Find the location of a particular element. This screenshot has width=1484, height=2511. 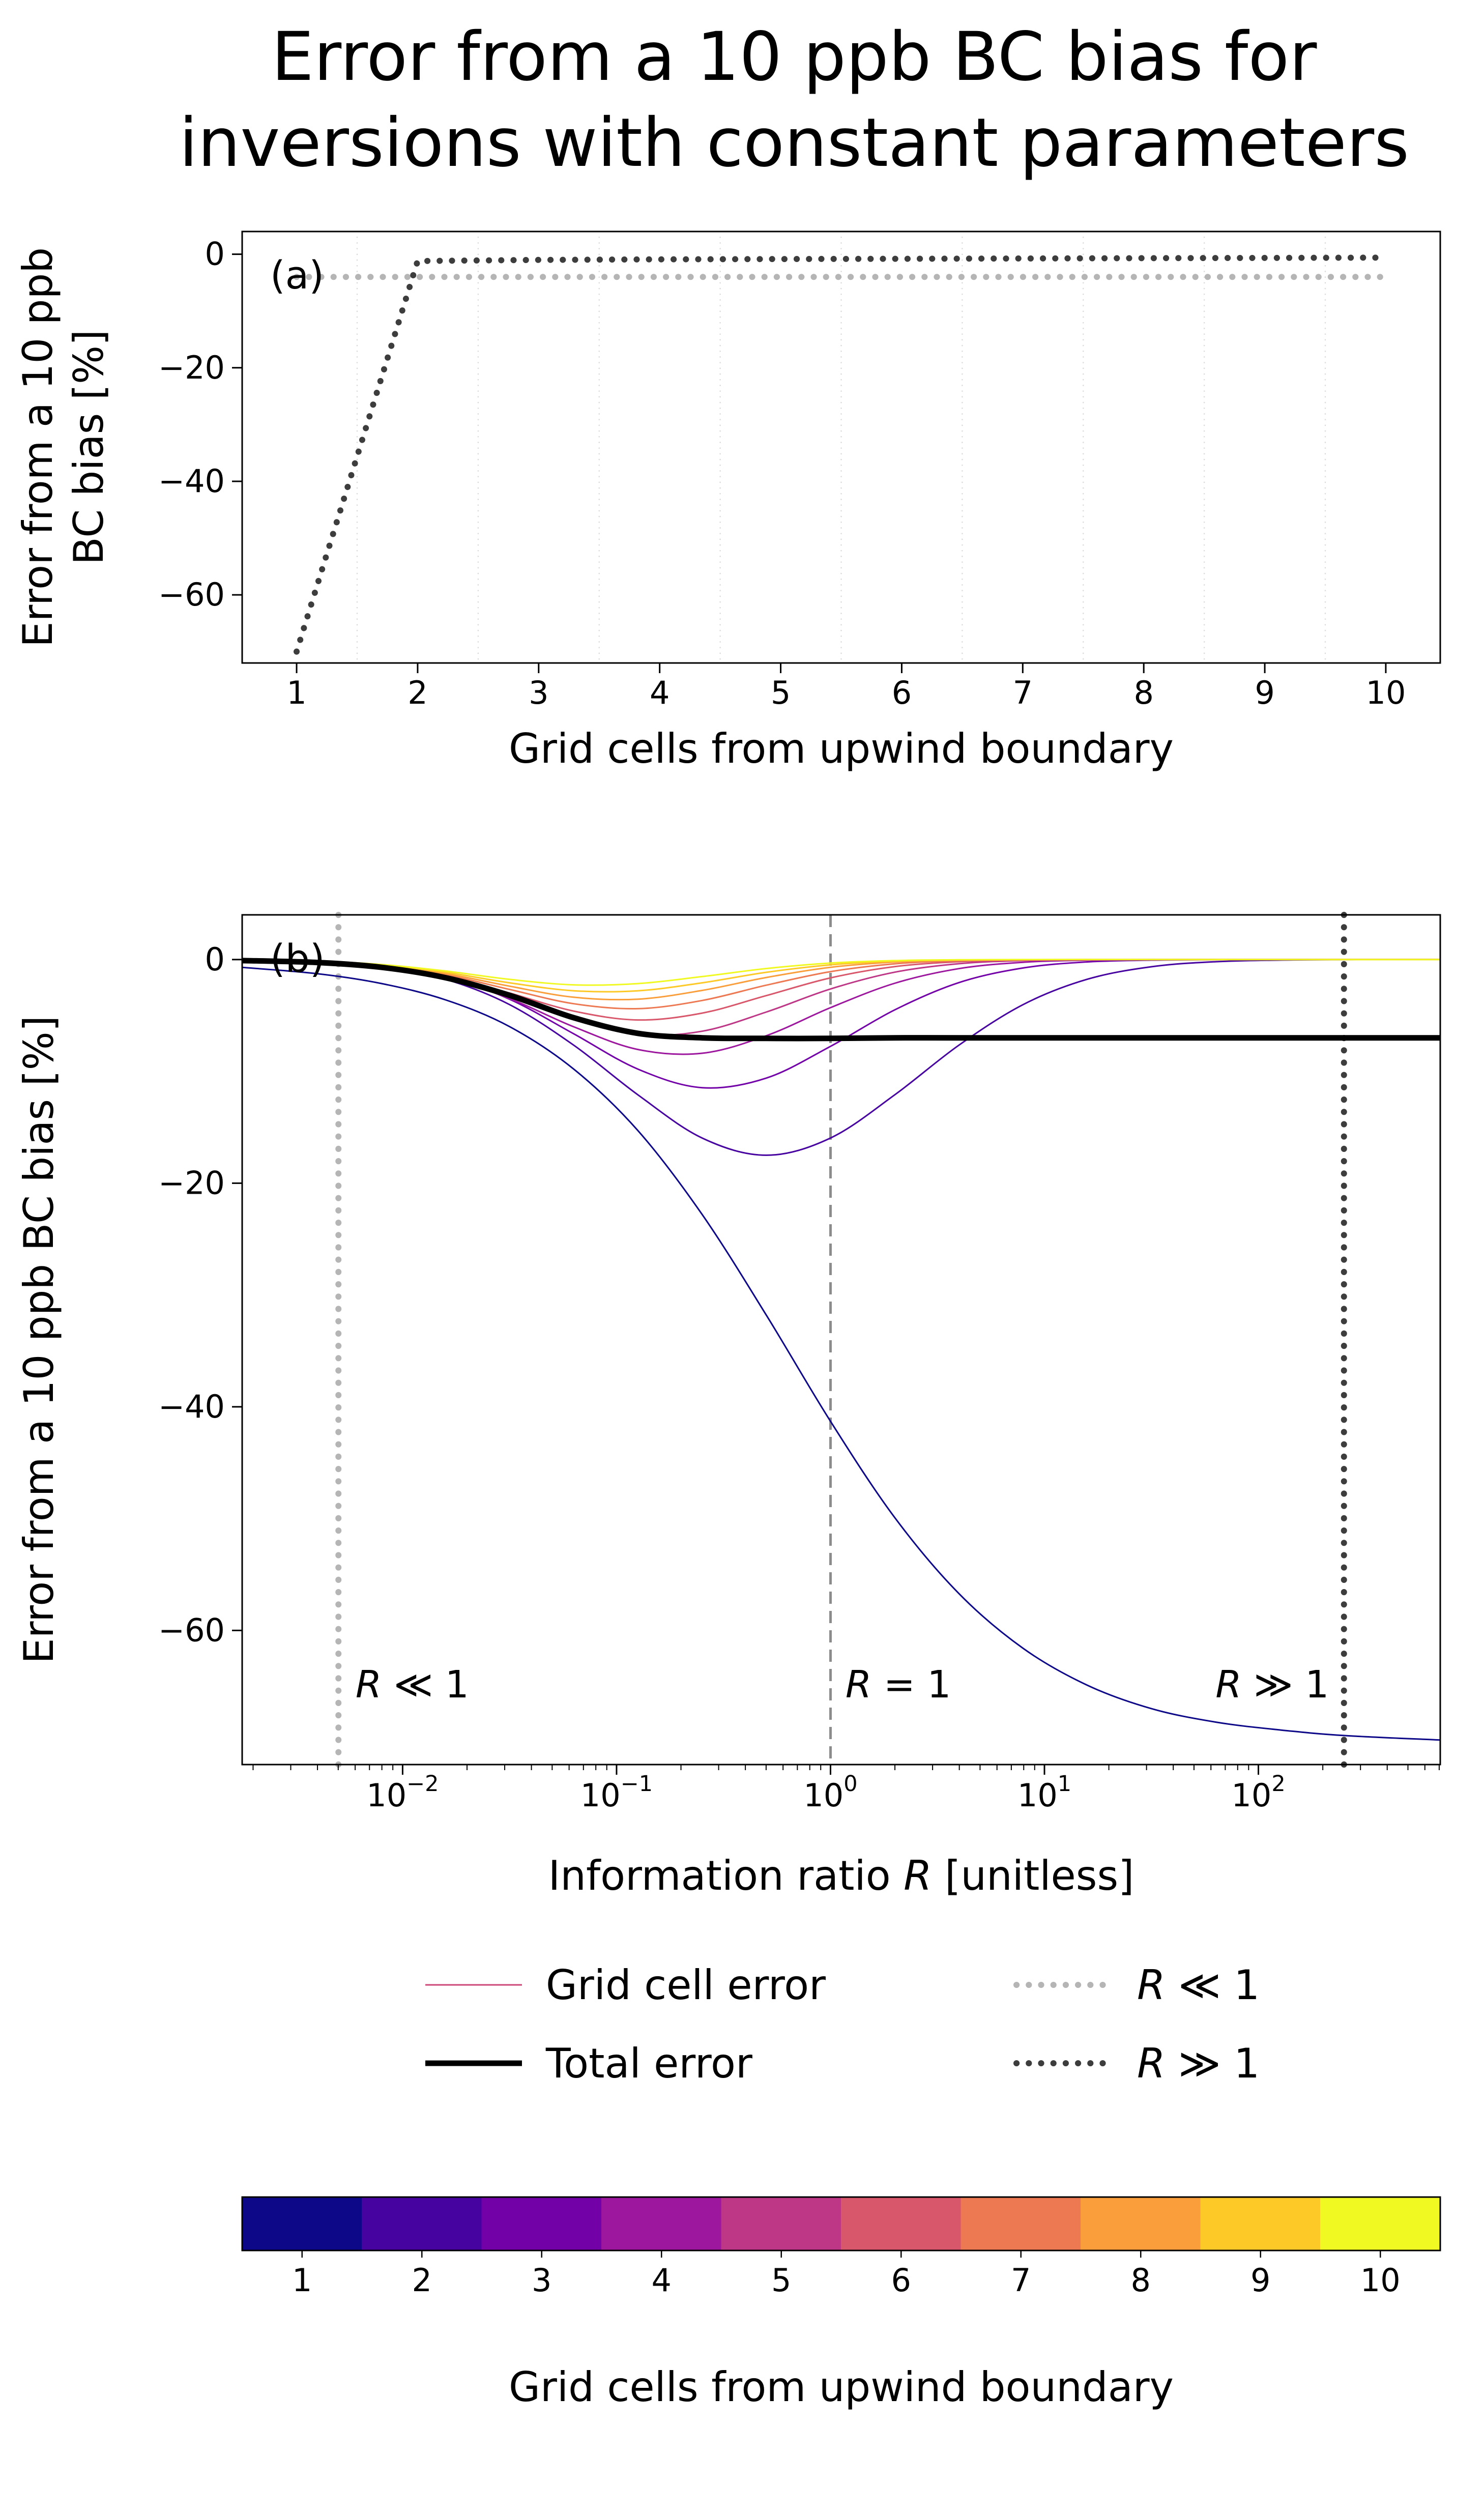

colorbar-tick-label: 6 is located at coordinates (901, 2280).